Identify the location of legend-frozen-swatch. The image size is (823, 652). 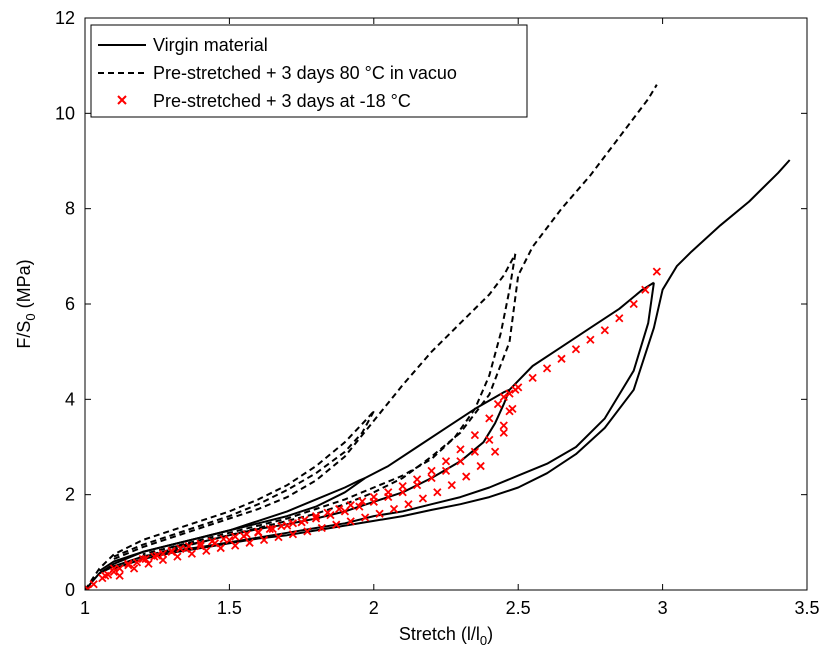
(122, 100).